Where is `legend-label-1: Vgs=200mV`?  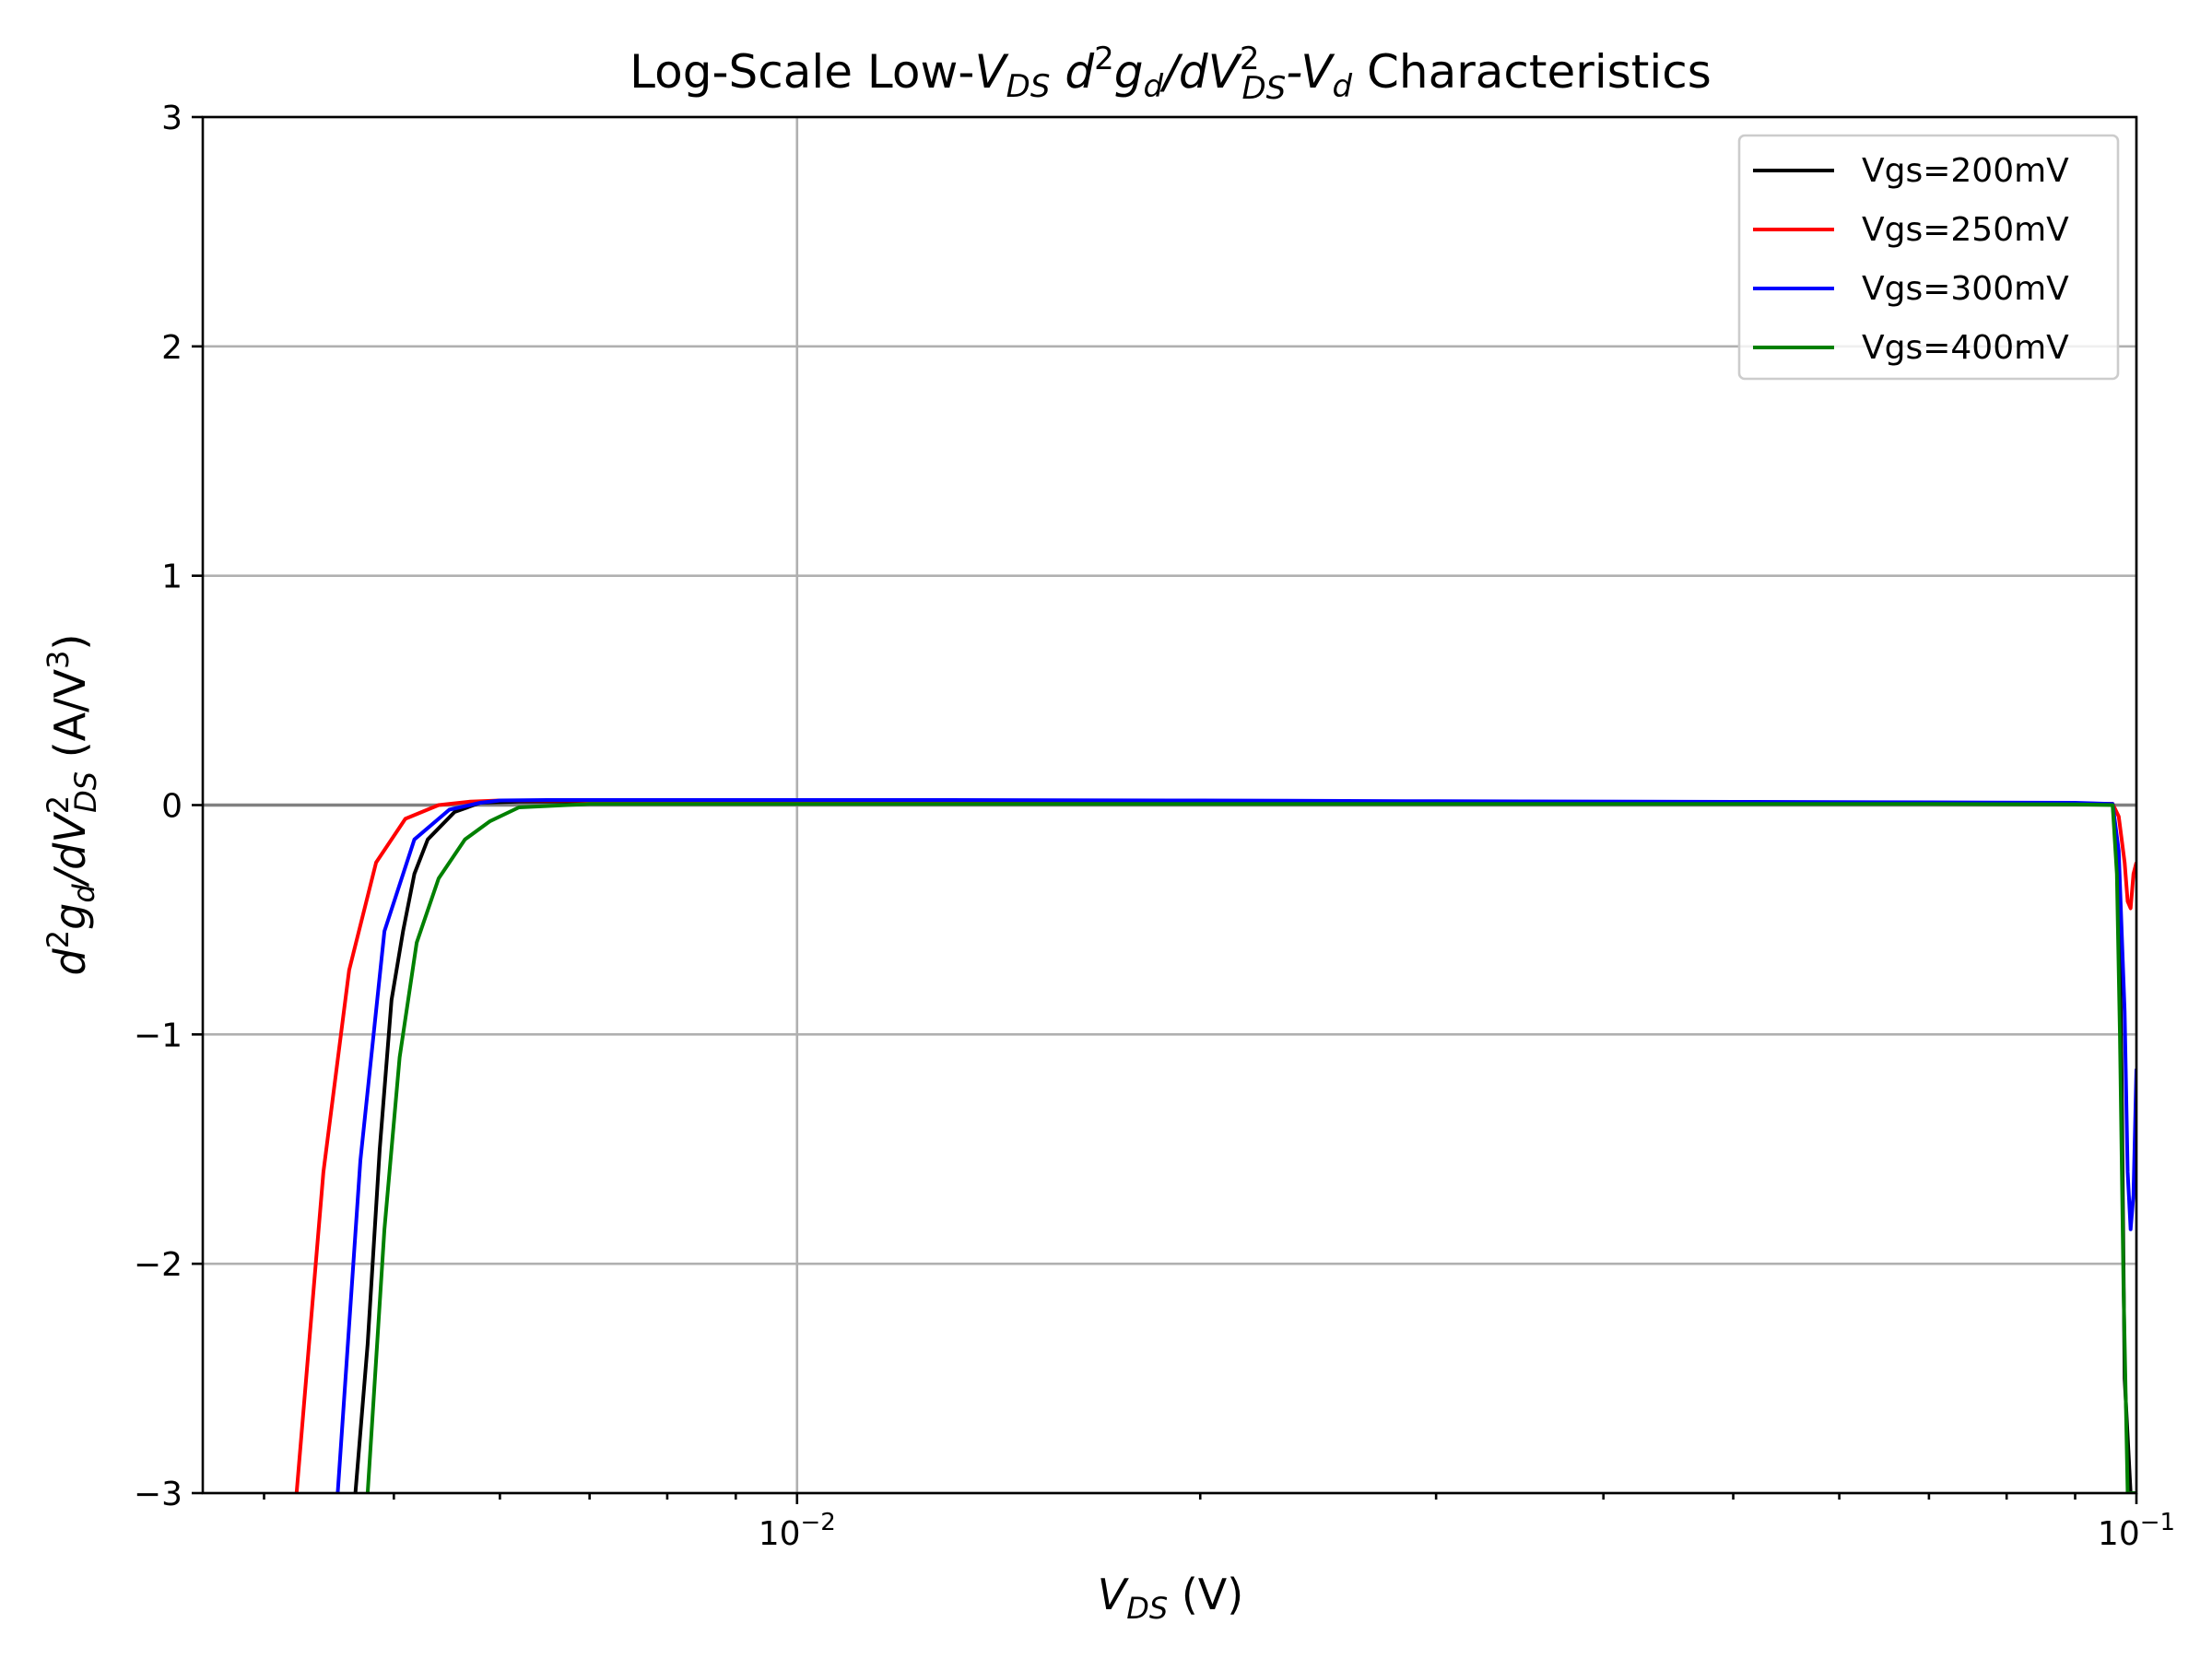 legend-label-1: Vgs=200mV is located at coordinates (1965, 171).